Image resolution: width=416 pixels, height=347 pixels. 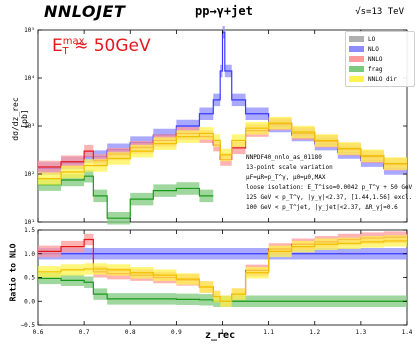 I want to click on ratio-y-tick-label: 0.5, so click(x=29, y=278).